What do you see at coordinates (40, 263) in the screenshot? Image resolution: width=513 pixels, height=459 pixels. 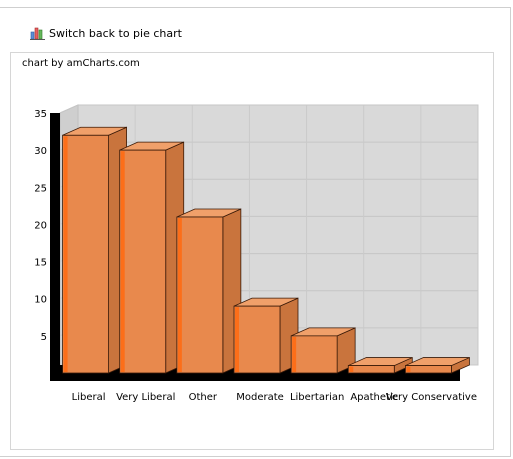 I see `y-tick-label: 15` at bounding box center [40, 263].